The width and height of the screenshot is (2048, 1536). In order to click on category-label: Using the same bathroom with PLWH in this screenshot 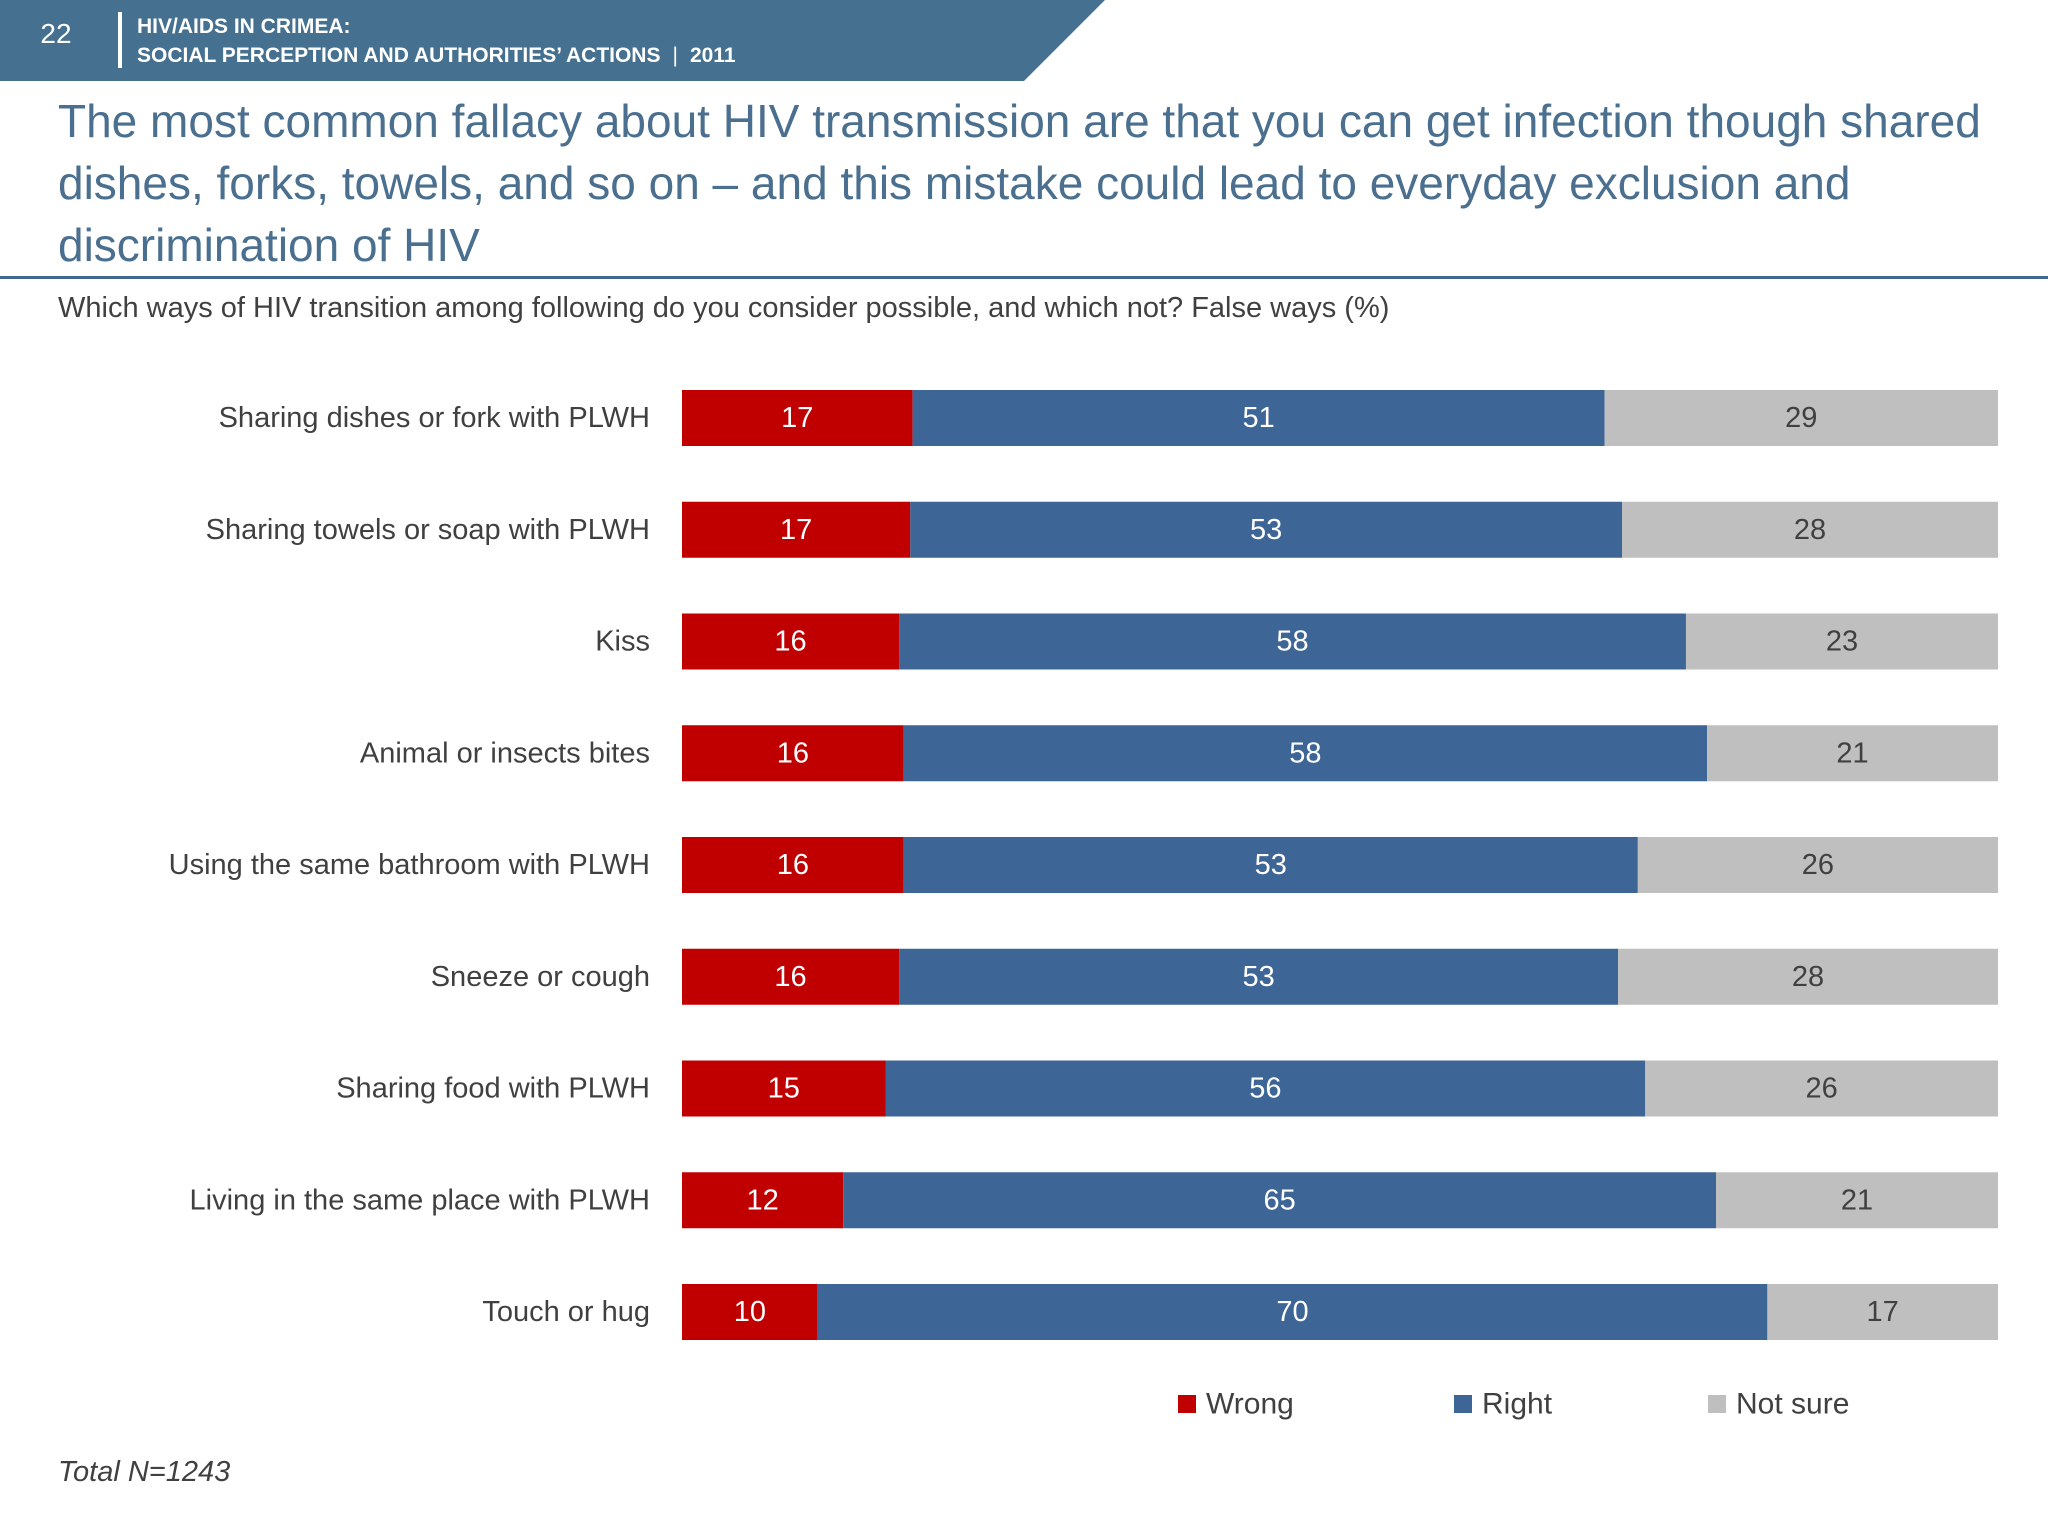, I will do `click(409, 865)`.